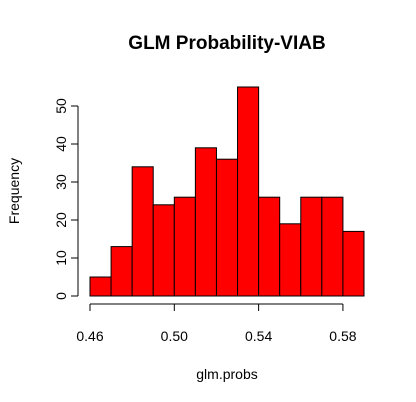 The image size is (416, 402). Describe the element at coordinates (61, 182) in the screenshot. I see `y-tick-label: 30` at that location.